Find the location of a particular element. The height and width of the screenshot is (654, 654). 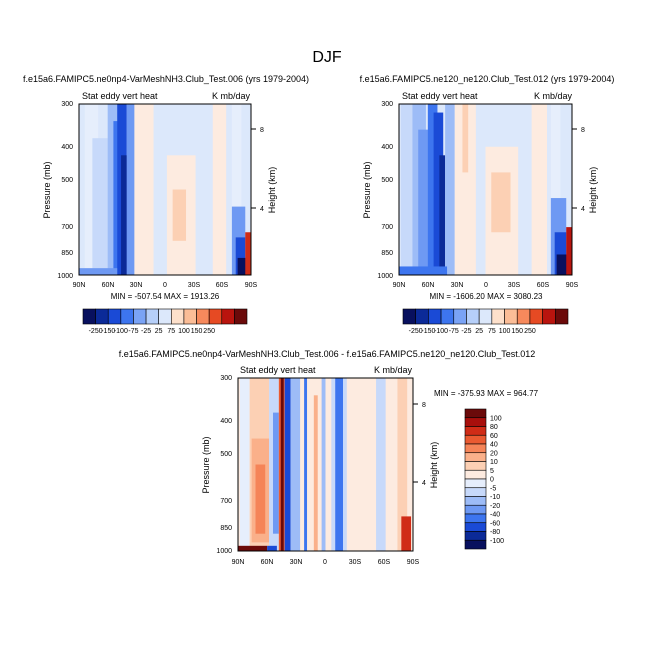

panel-3-xtick: 30S is located at coordinates (355, 562).